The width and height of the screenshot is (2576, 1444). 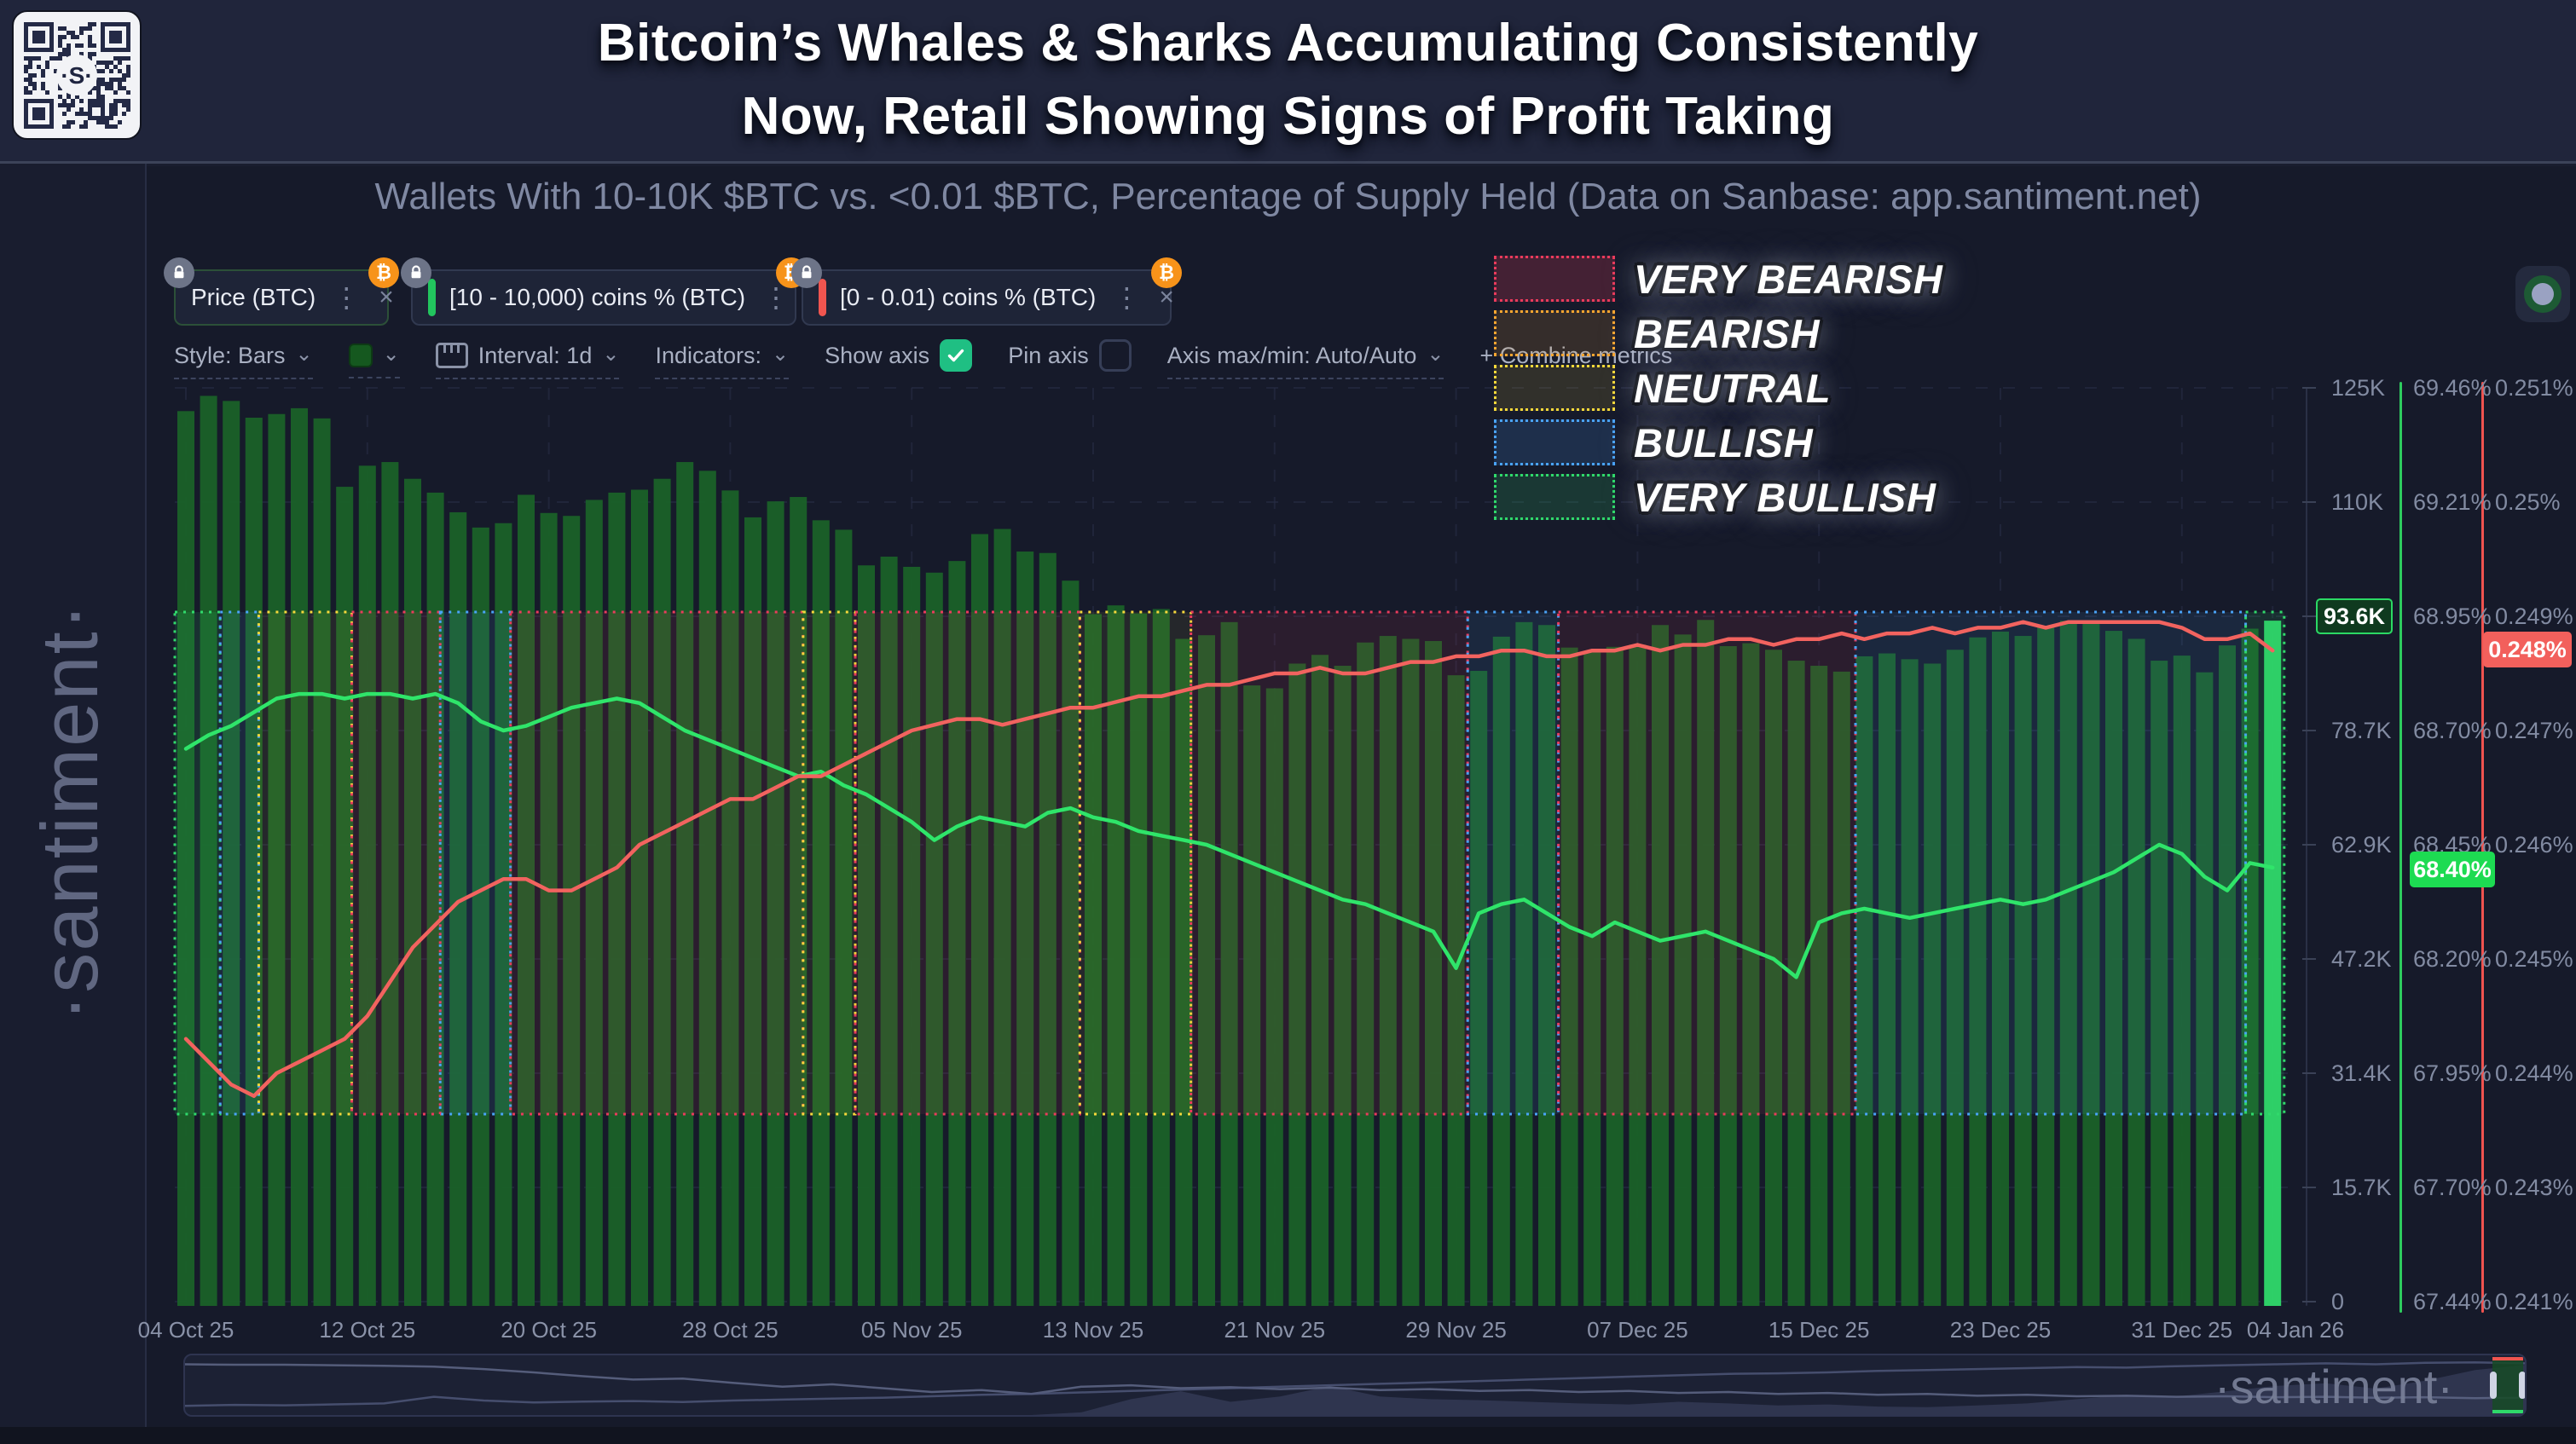 What do you see at coordinates (374, 361) in the screenshot?
I see `color-swatch-selector: ⌄` at bounding box center [374, 361].